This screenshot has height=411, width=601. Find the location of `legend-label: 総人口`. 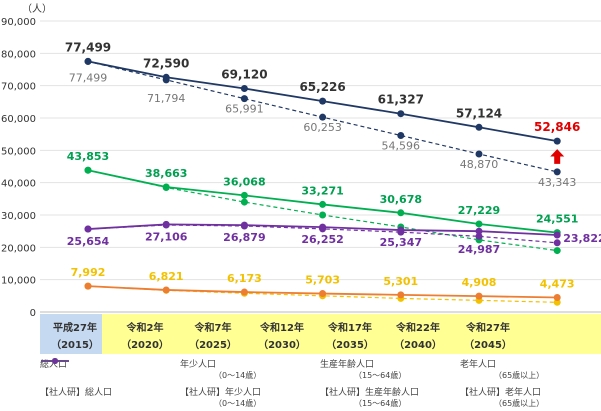

legend-label: 総人口 is located at coordinates (54, 365).